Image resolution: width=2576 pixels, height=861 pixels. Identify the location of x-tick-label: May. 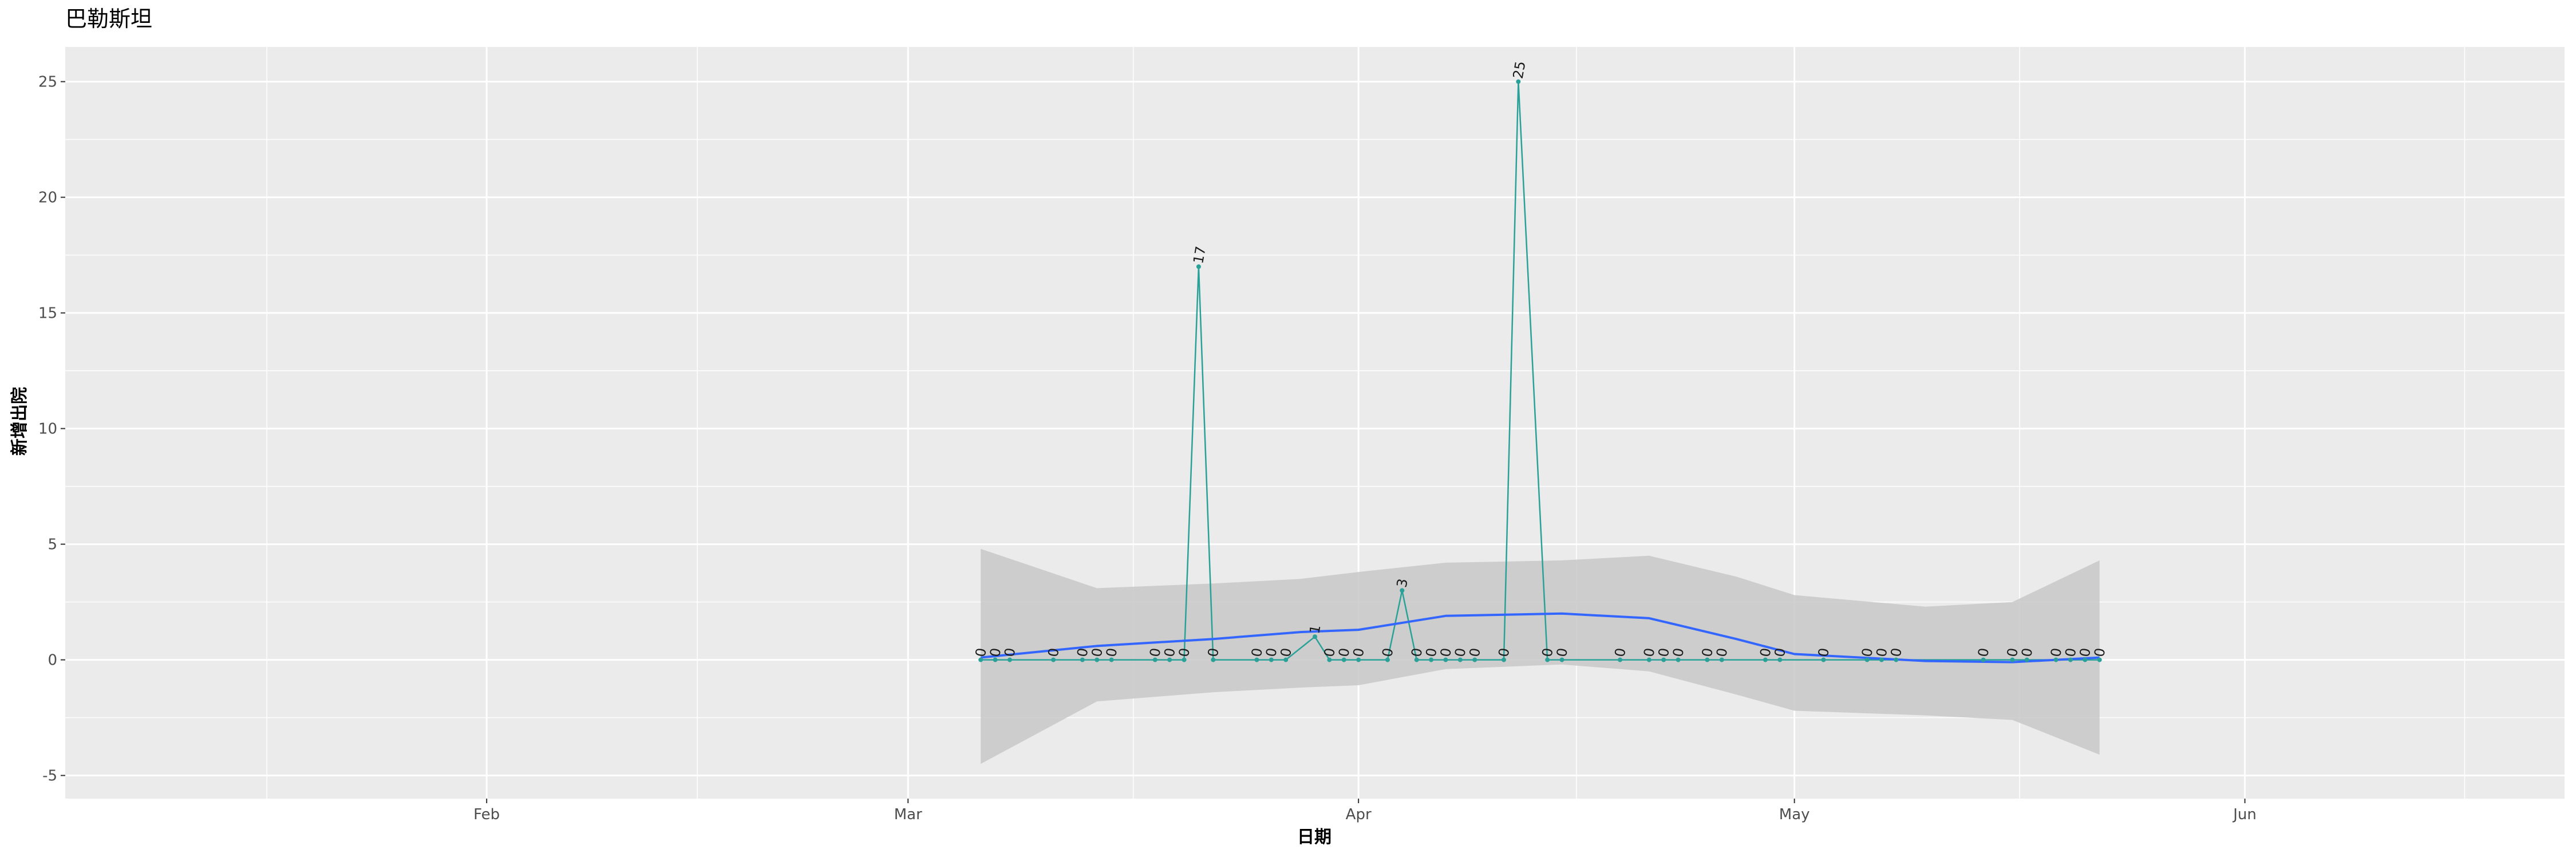
(1794, 814).